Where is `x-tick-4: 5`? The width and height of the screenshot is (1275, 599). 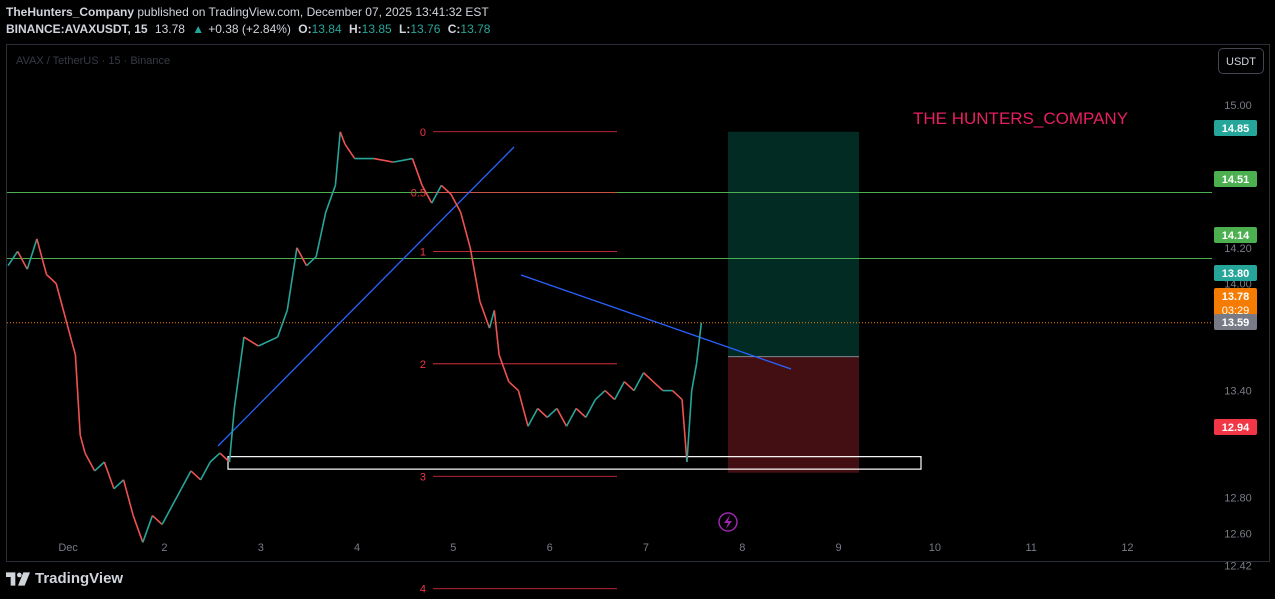 x-tick-4: 5 is located at coordinates (453, 548).